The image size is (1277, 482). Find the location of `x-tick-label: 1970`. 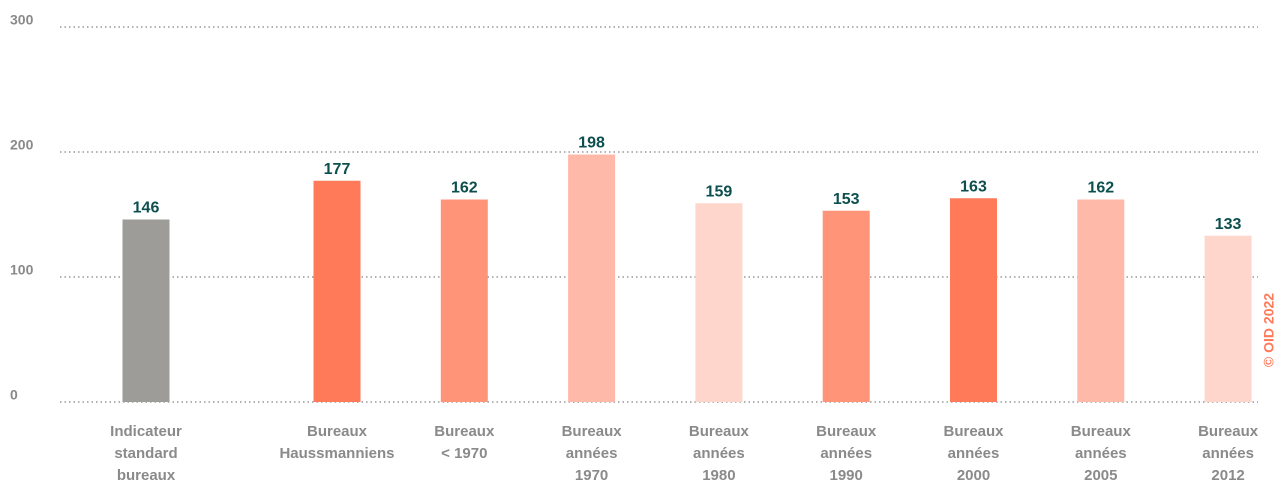

x-tick-label: 1970 is located at coordinates (591, 474).